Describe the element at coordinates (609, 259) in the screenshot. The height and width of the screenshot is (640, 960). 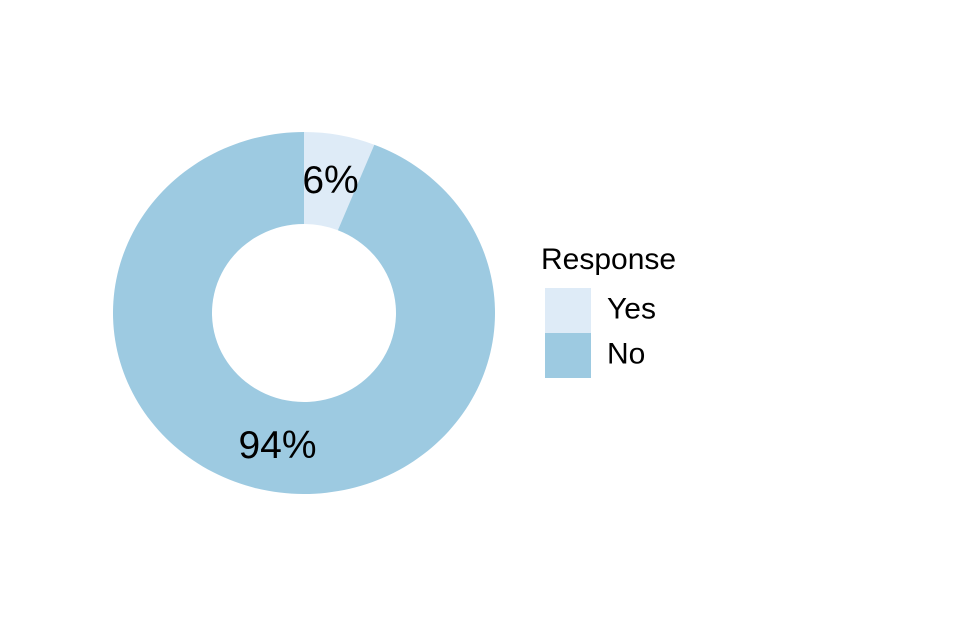
I see `legend-title: Response` at that location.